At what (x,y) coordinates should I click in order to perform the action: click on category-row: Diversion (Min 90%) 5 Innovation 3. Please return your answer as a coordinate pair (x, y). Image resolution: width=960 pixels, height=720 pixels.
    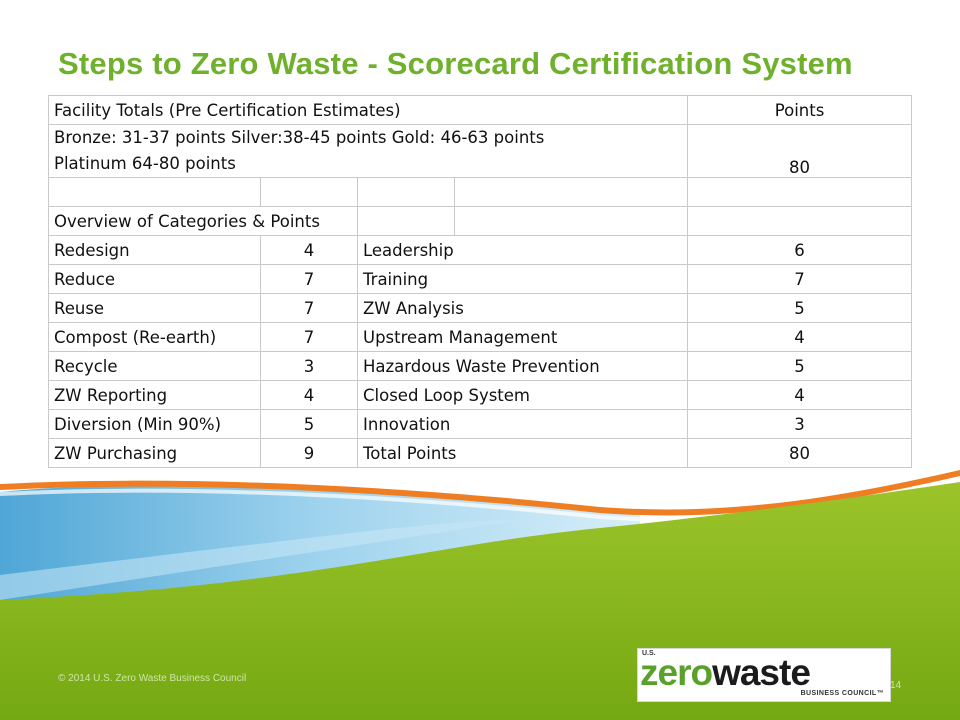
    Looking at the image, I should click on (480, 424).